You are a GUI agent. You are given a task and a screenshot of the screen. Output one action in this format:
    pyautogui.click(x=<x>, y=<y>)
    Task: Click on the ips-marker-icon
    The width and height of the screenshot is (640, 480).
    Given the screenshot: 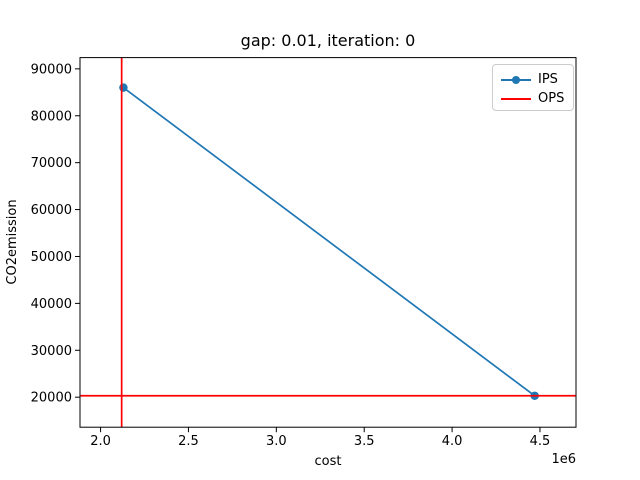 What is the action you would take?
    pyautogui.click(x=516, y=79)
    